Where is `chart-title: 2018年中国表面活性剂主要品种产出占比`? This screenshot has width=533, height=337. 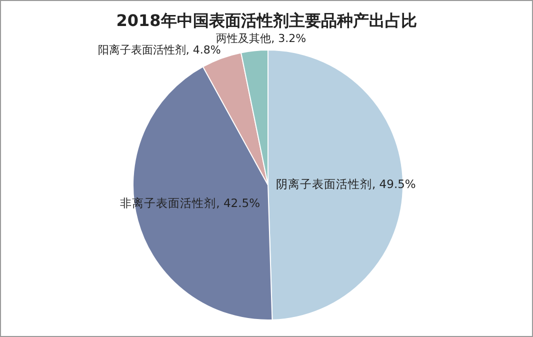 chart-title: 2018年中国表面活性剂主要品种产出占比 is located at coordinates (266, 20).